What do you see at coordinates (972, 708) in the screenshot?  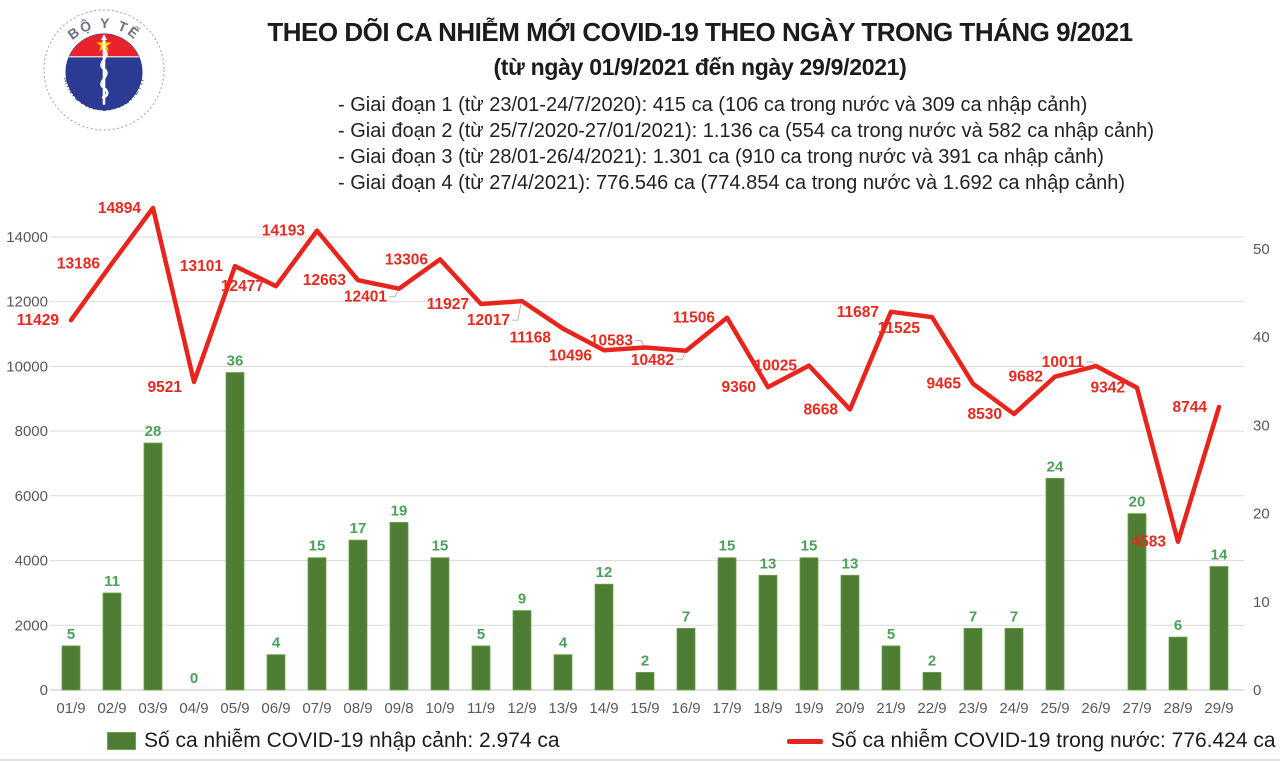 I see `x-axis-date-label: 23/9` at bounding box center [972, 708].